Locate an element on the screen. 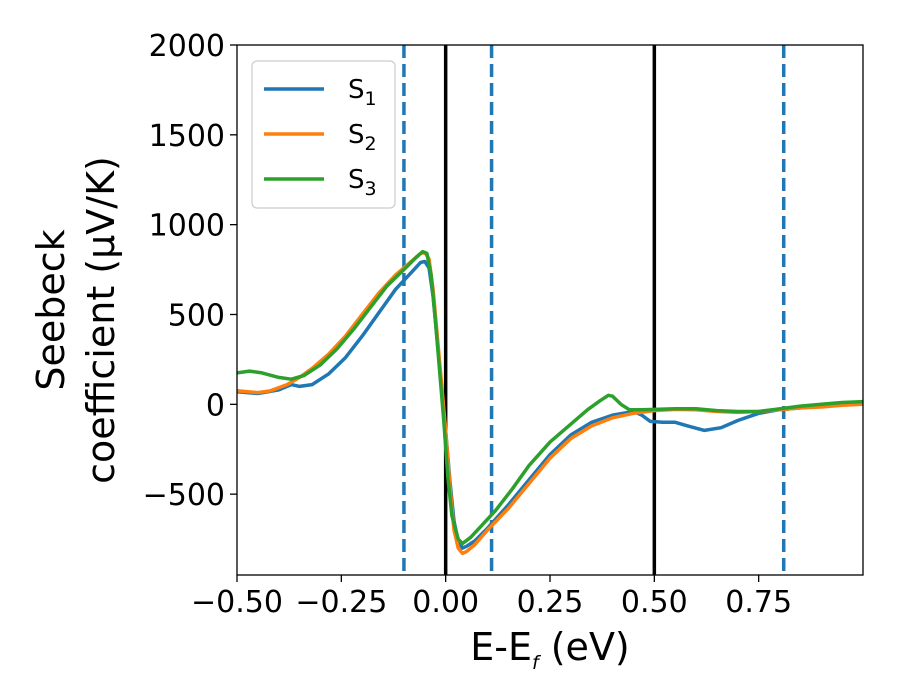 Image resolution: width=900 pixels, height=700 pixels. legend: S1 S2 S3 is located at coordinates (323, 134).